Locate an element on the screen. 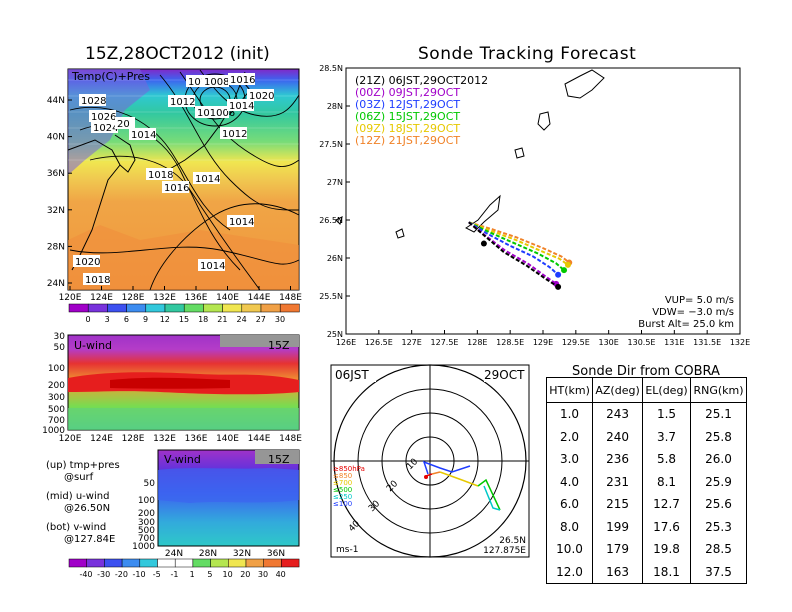 The width and height of the screenshot is (792, 612). isobar-label: 1018 is located at coordinates (159, 174).